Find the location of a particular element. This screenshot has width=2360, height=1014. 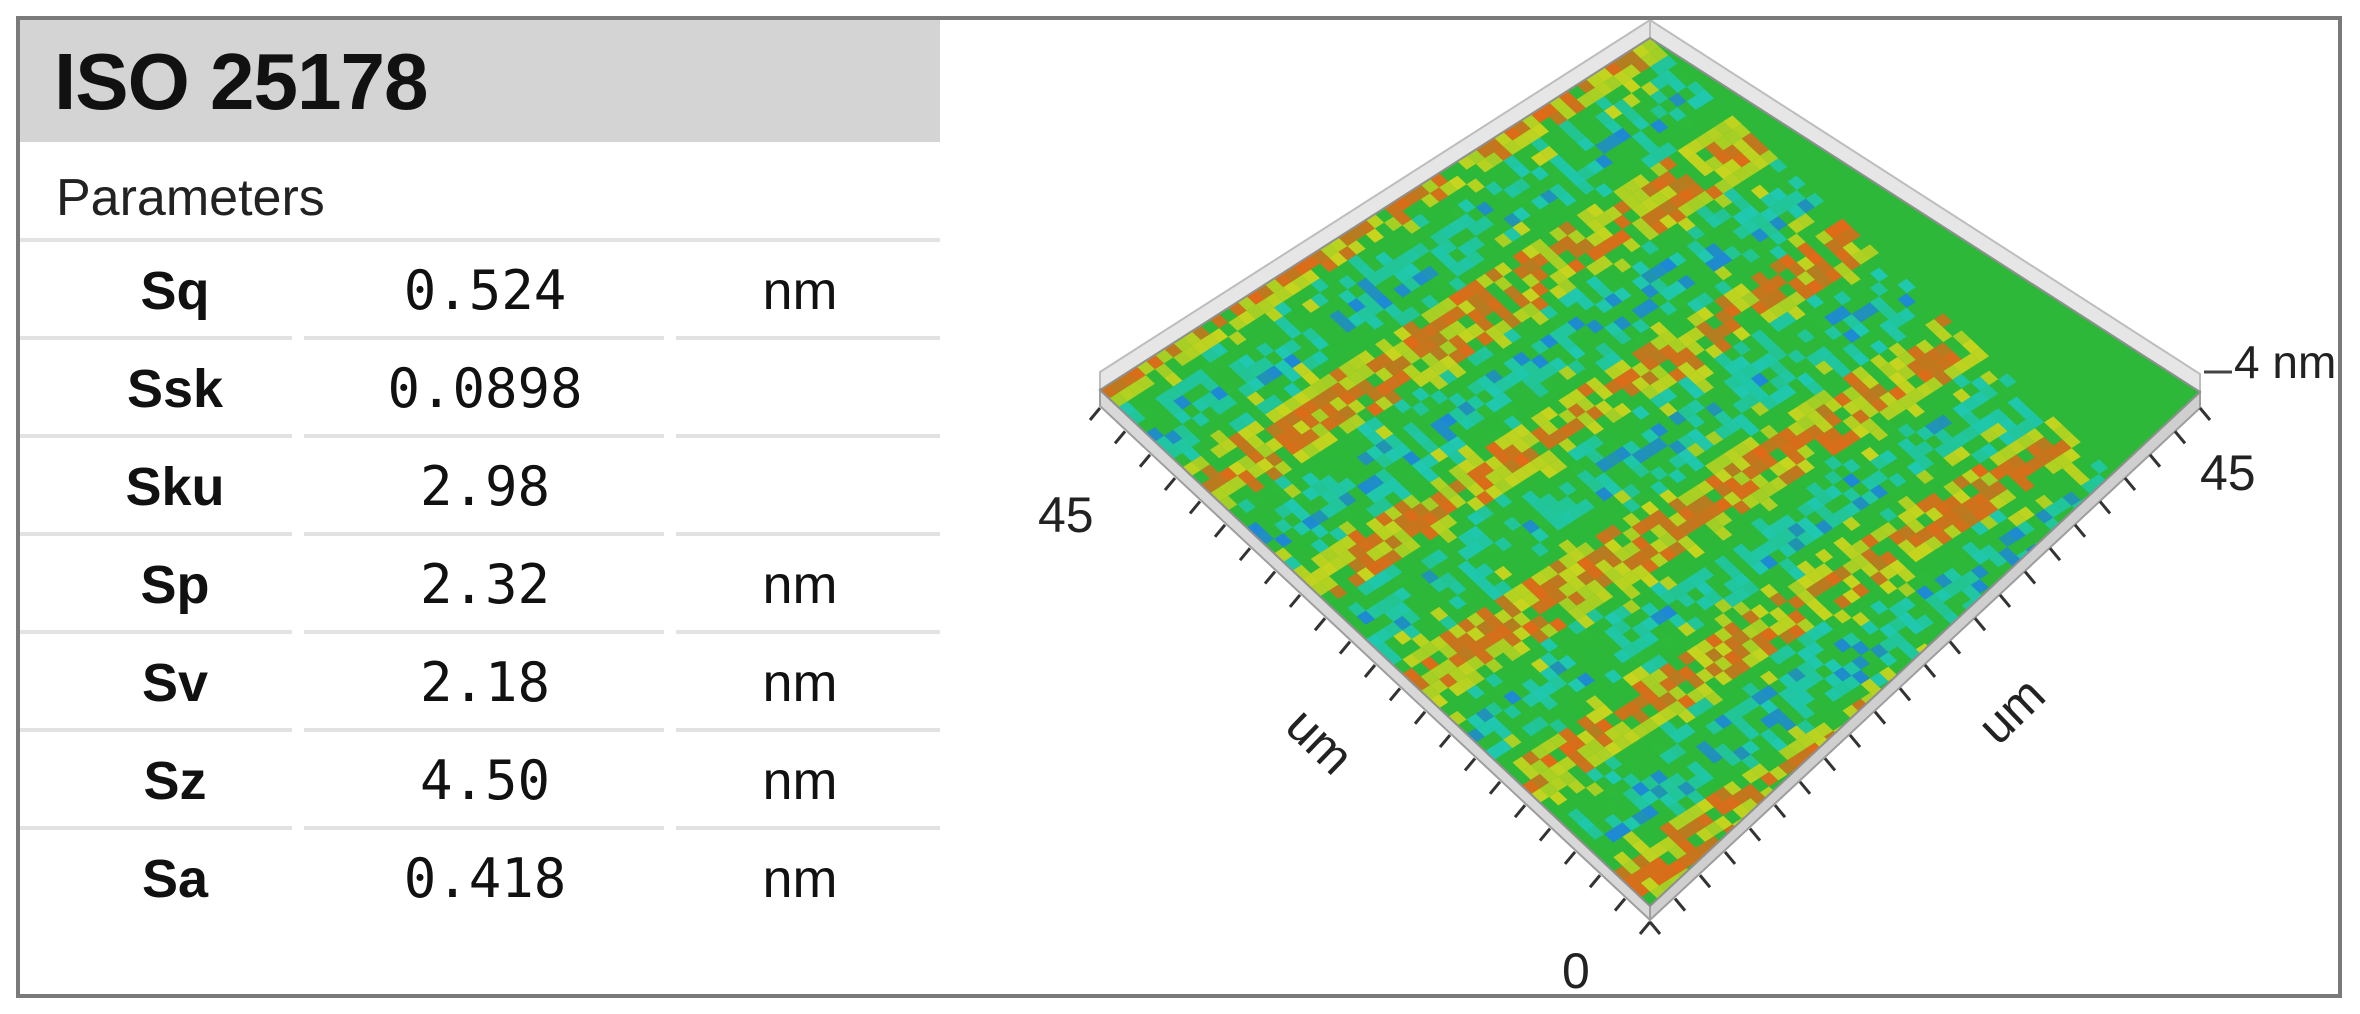

param-value: 0.418 is located at coordinates (485, 878).